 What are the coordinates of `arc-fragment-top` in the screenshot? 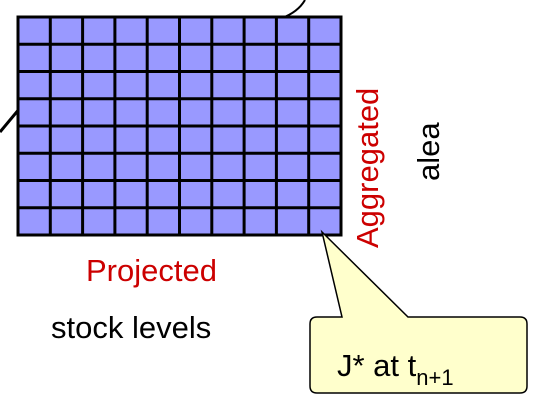 It's located at (293, 9).